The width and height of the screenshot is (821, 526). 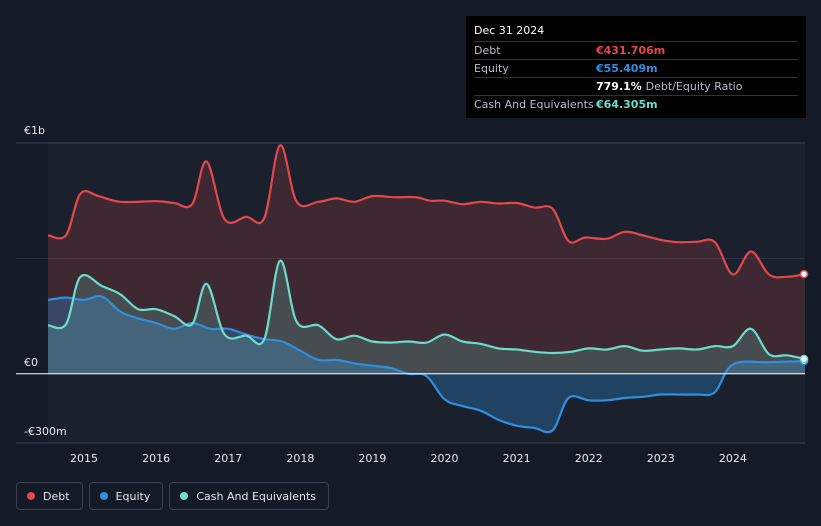 What do you see at coordinates (804, 274) in the screenshot?
I see `debt-end-marker` at bounding box center [804, 274].